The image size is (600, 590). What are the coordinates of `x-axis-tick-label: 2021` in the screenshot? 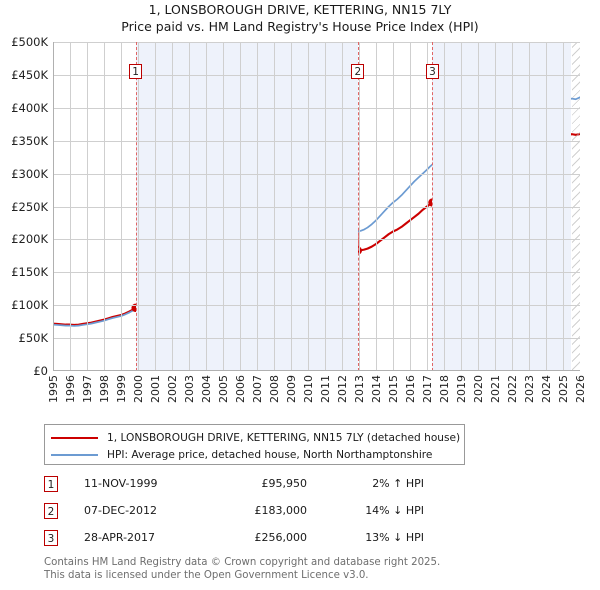 It's located at (495, 389).